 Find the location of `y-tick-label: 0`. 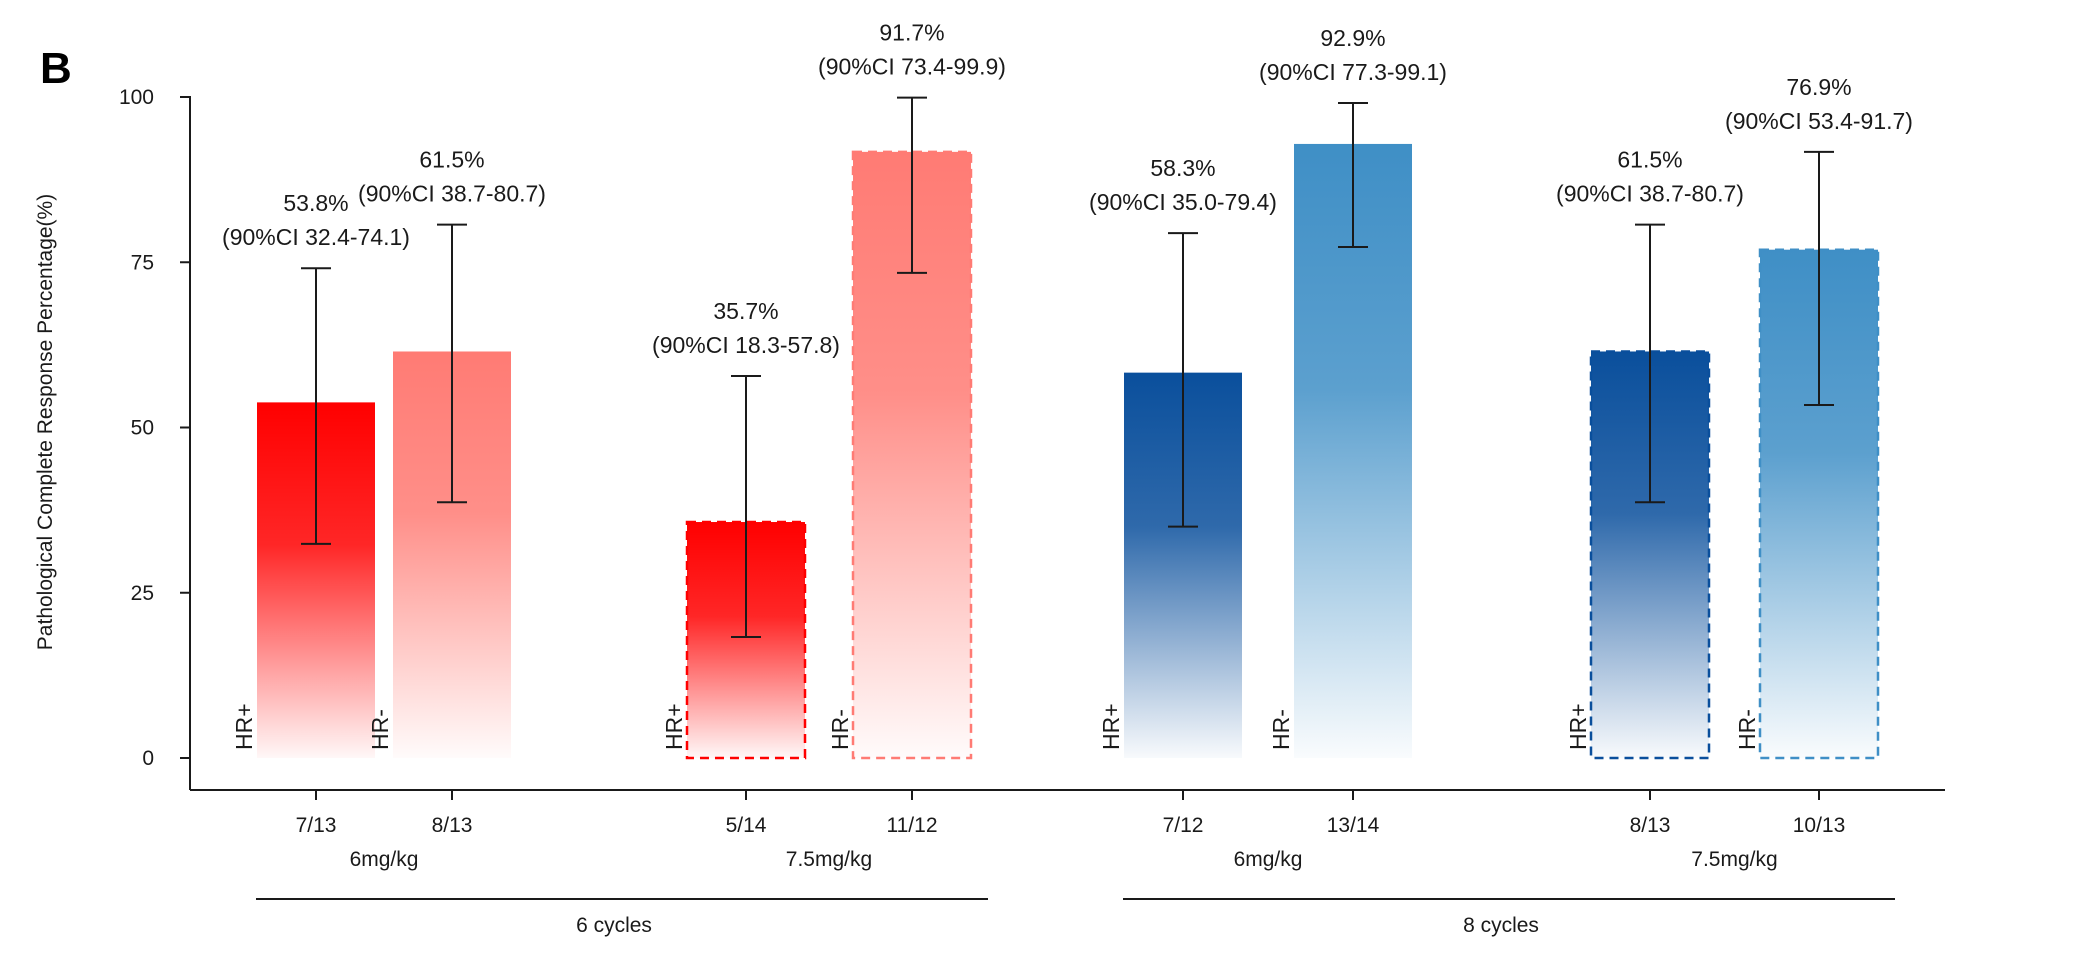

y-tick-label: 0 is located at coordinates (148, 758).